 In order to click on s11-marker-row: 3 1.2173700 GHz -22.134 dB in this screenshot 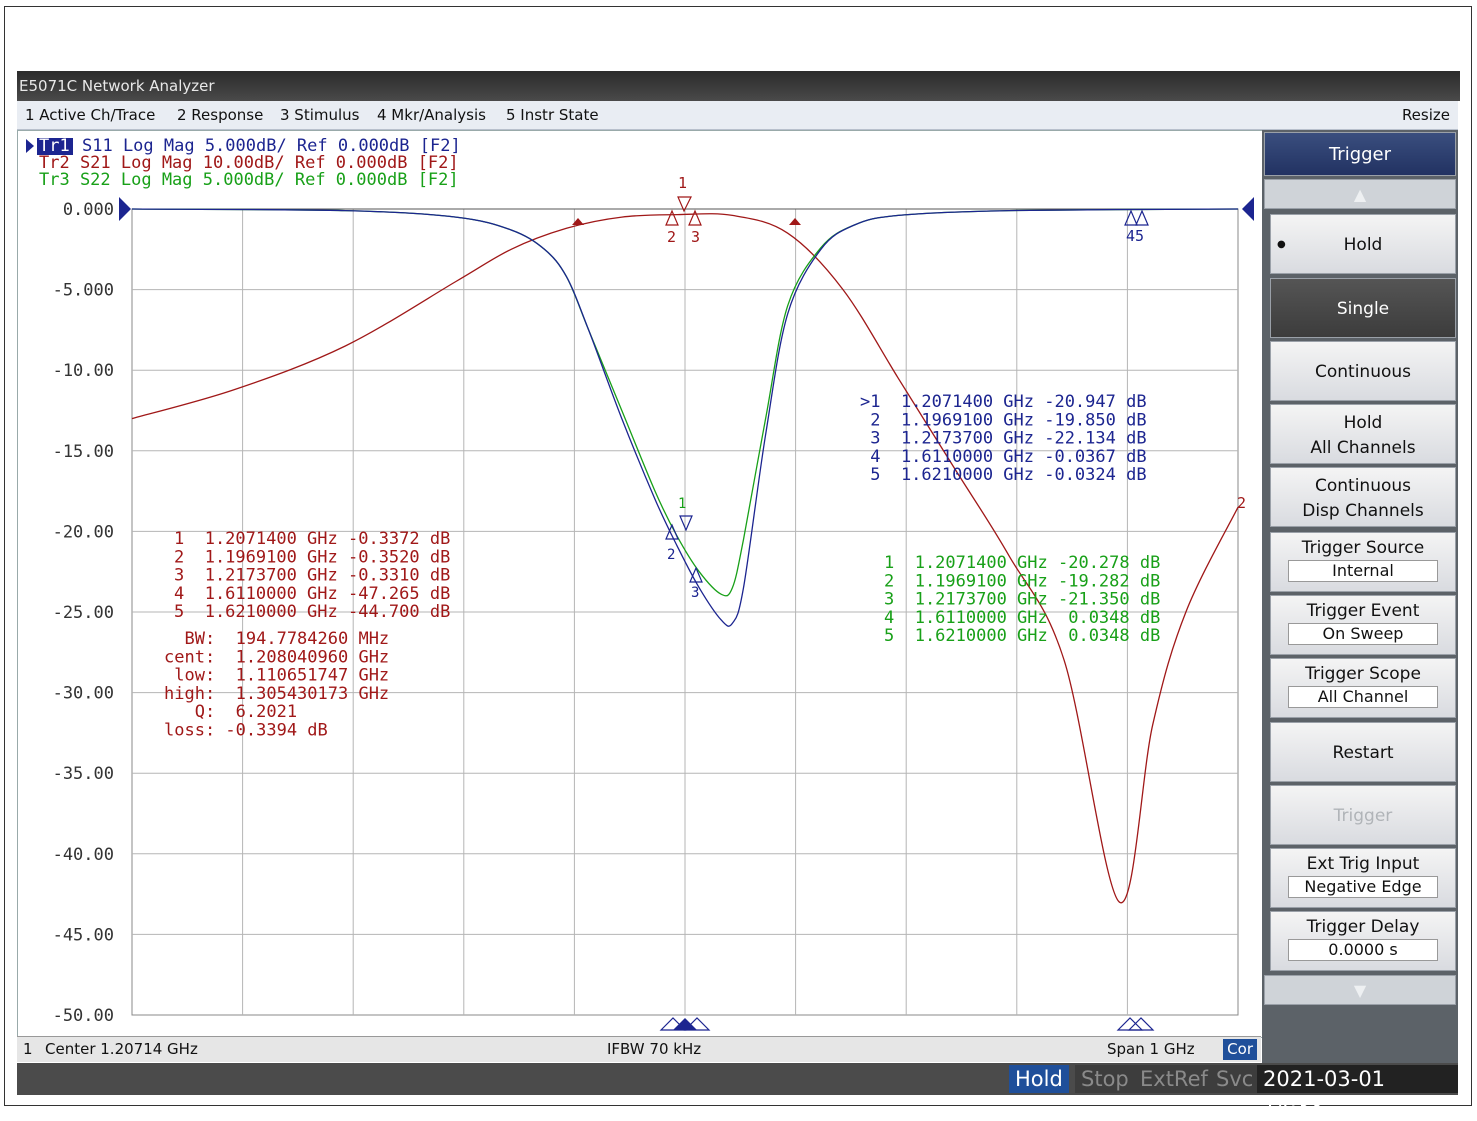, I will do `click(1003, 439)`.